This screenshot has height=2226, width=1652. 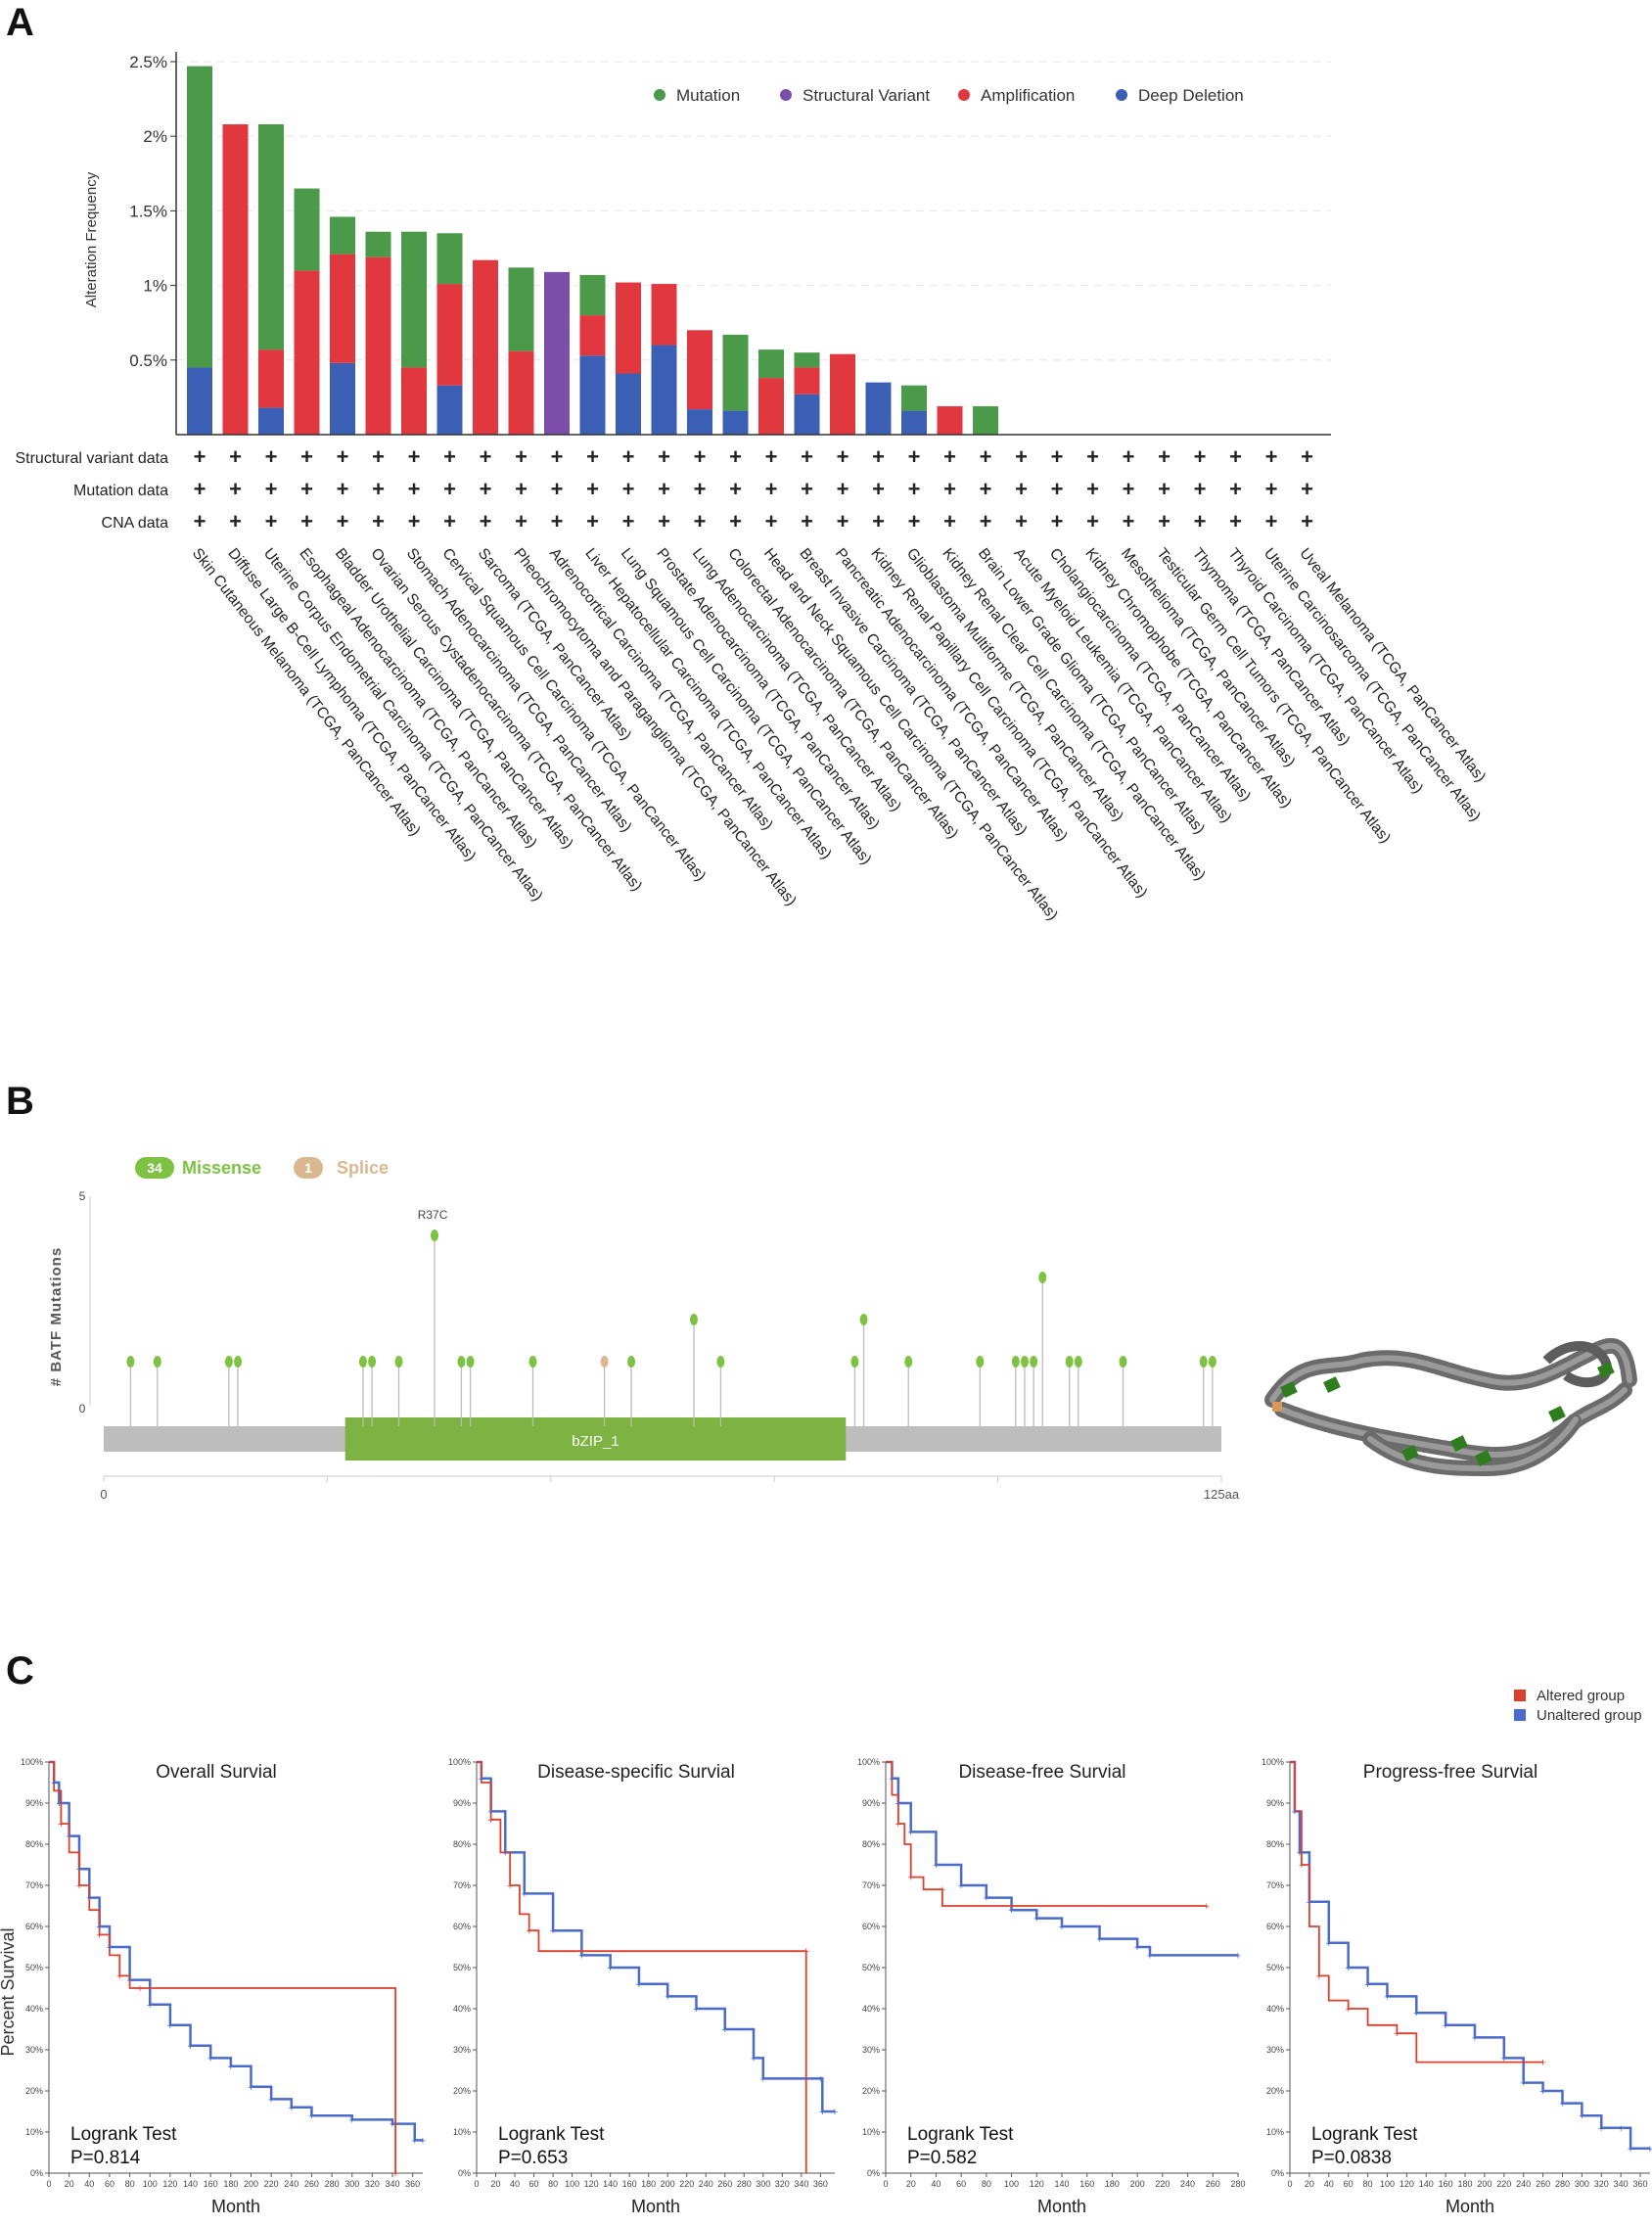 What do you see at coordinates (1275, 1803) in the screenshot?
I see `y-tick-label: 90%` at bounding box center [1275, 1803].